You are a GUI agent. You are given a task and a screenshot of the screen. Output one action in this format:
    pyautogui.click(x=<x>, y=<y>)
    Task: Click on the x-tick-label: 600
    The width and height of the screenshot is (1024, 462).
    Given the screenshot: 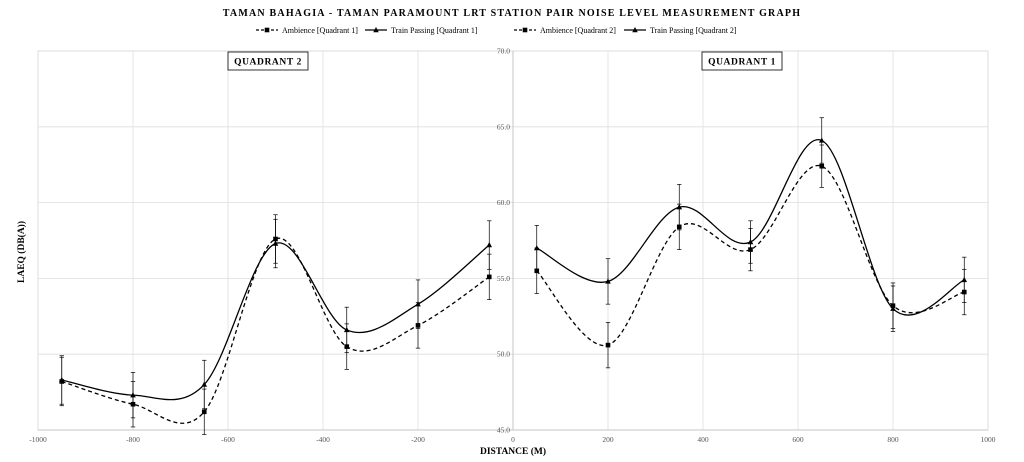 What is the action you would take?
    pyautogui.click(x=798, y=439)
    